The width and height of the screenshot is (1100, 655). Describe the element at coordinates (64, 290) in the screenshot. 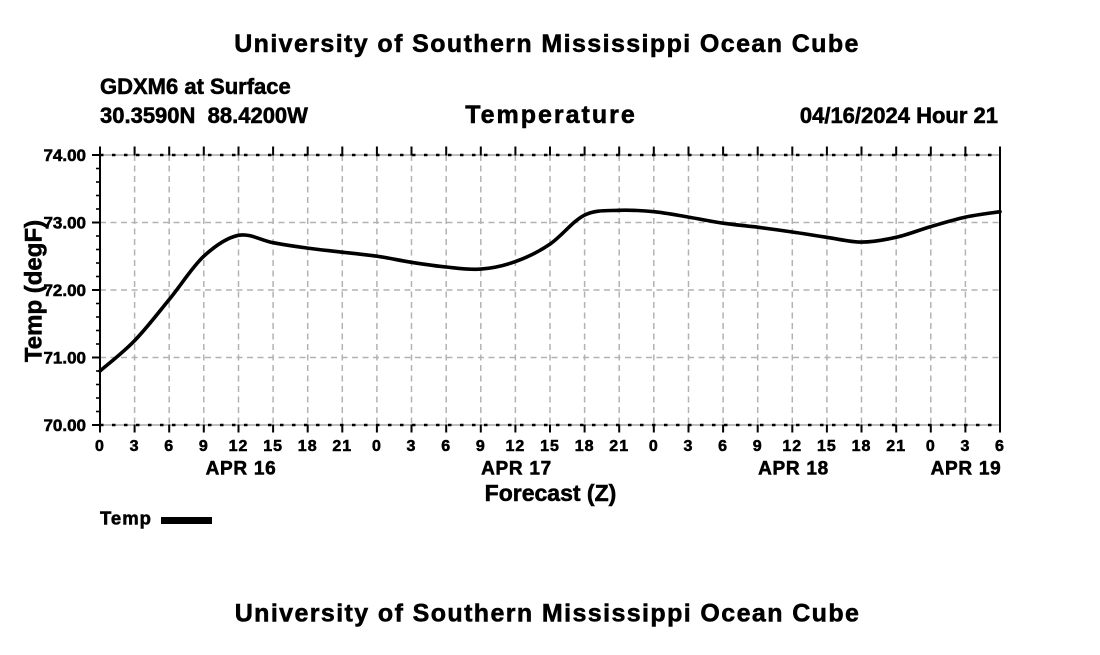

I see `svg-text: 72.00` at that location.